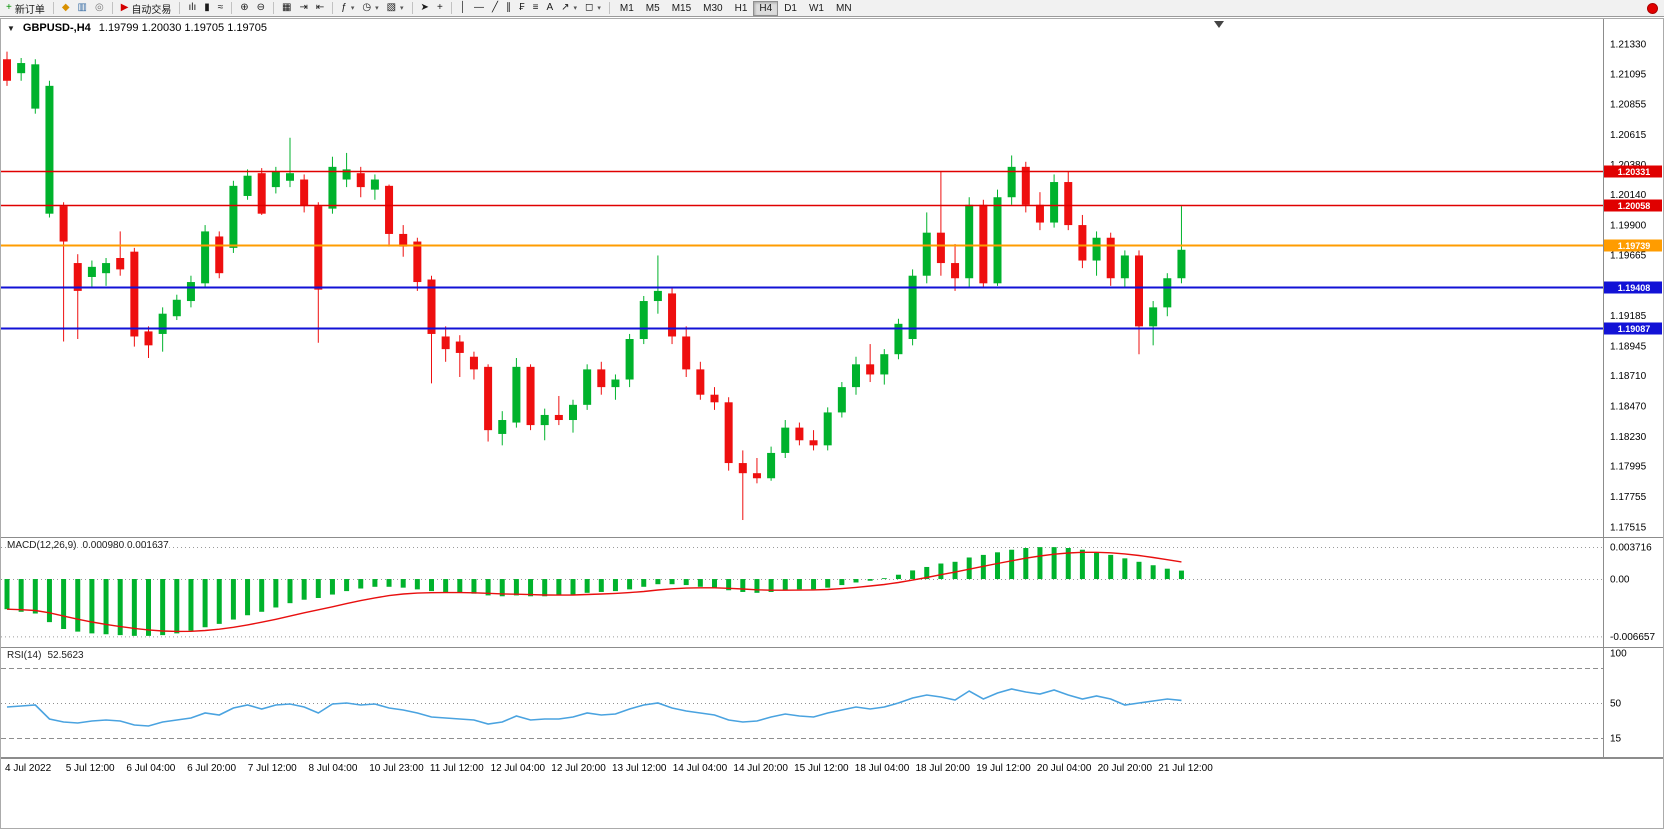 The height and width of the screenshot is (829, 1664). I want to click on timeframe-mn-button: MN, so click(844, 8).